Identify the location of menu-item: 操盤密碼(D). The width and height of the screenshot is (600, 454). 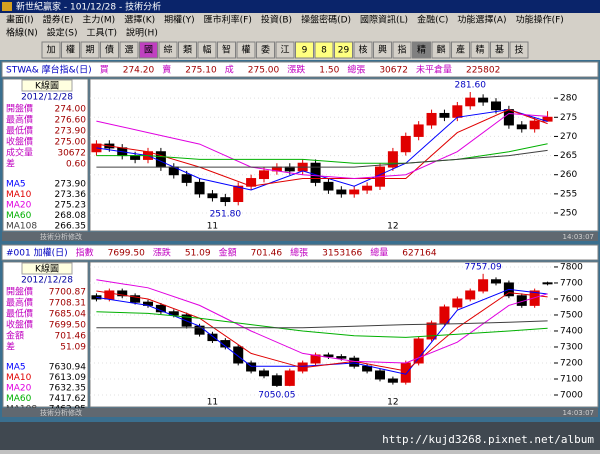
(326, 20).